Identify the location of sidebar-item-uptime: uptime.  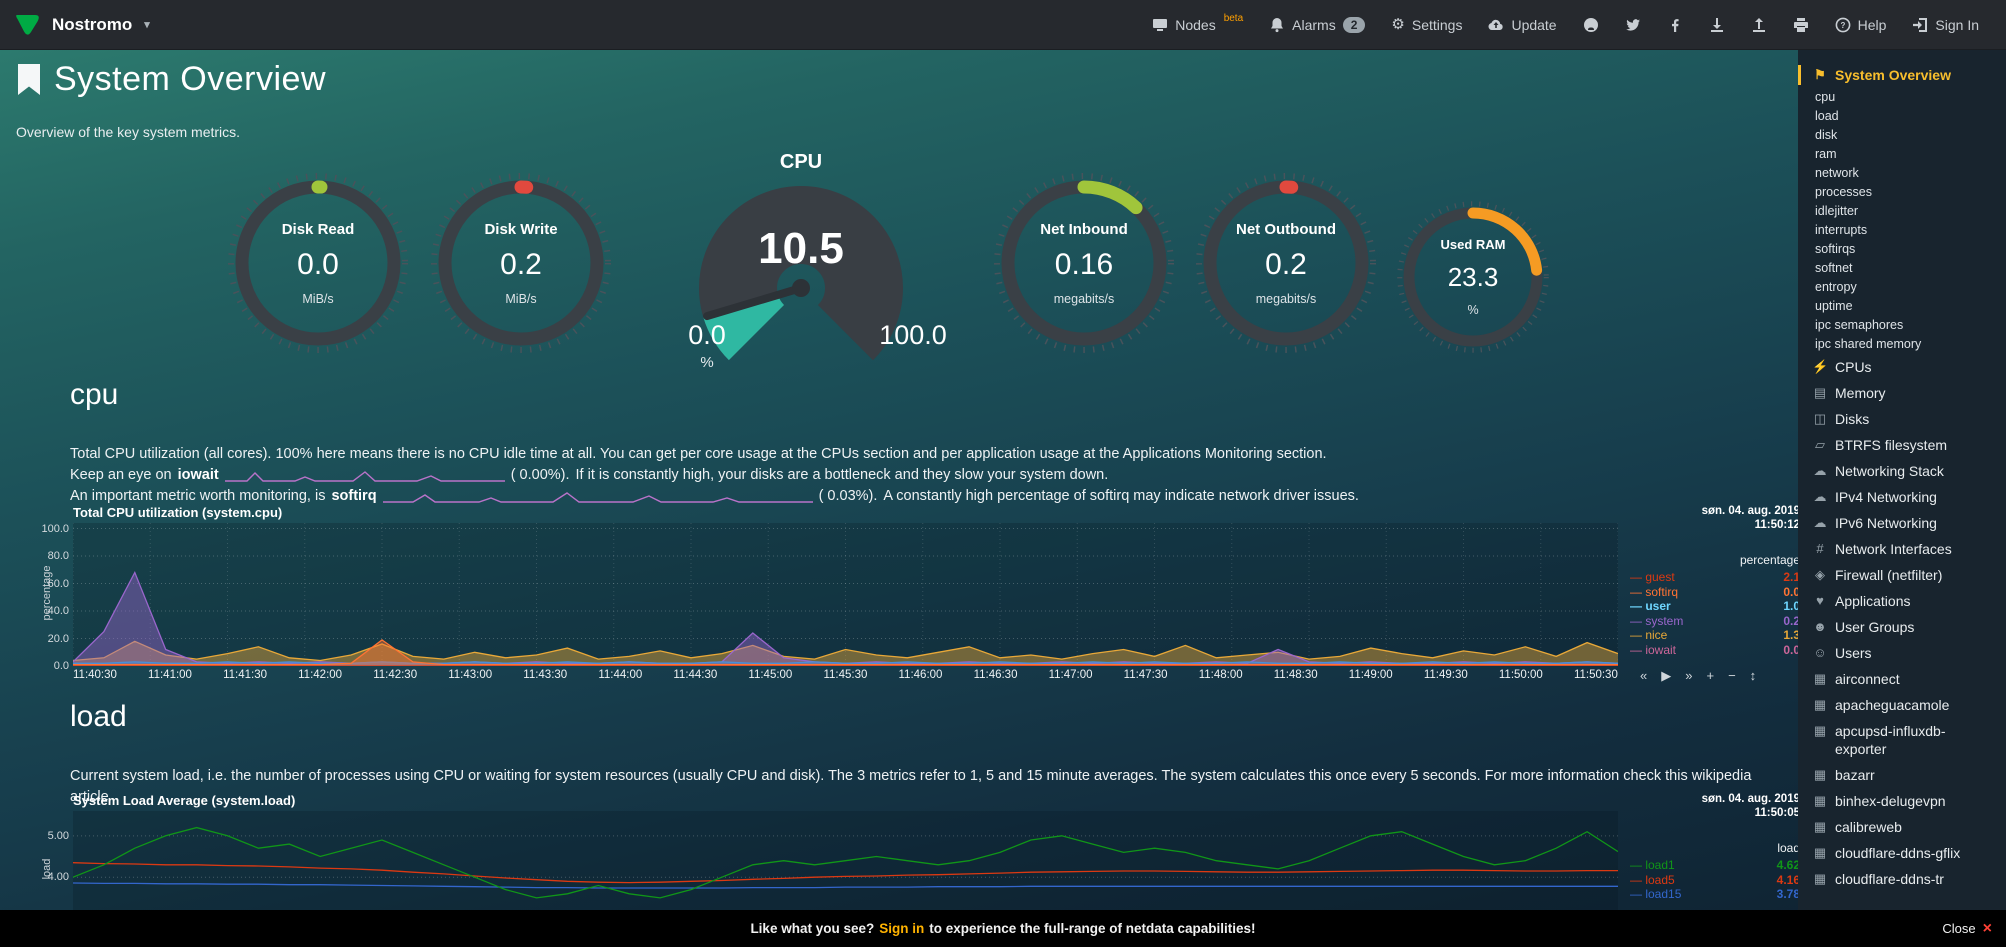
(1834, 306).